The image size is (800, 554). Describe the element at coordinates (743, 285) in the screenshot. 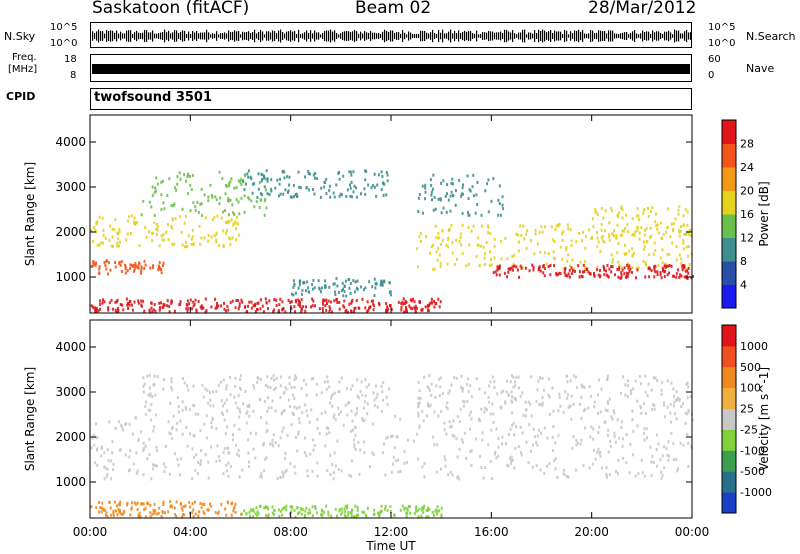

I see `colorbar-tick-label: 4` at that location.